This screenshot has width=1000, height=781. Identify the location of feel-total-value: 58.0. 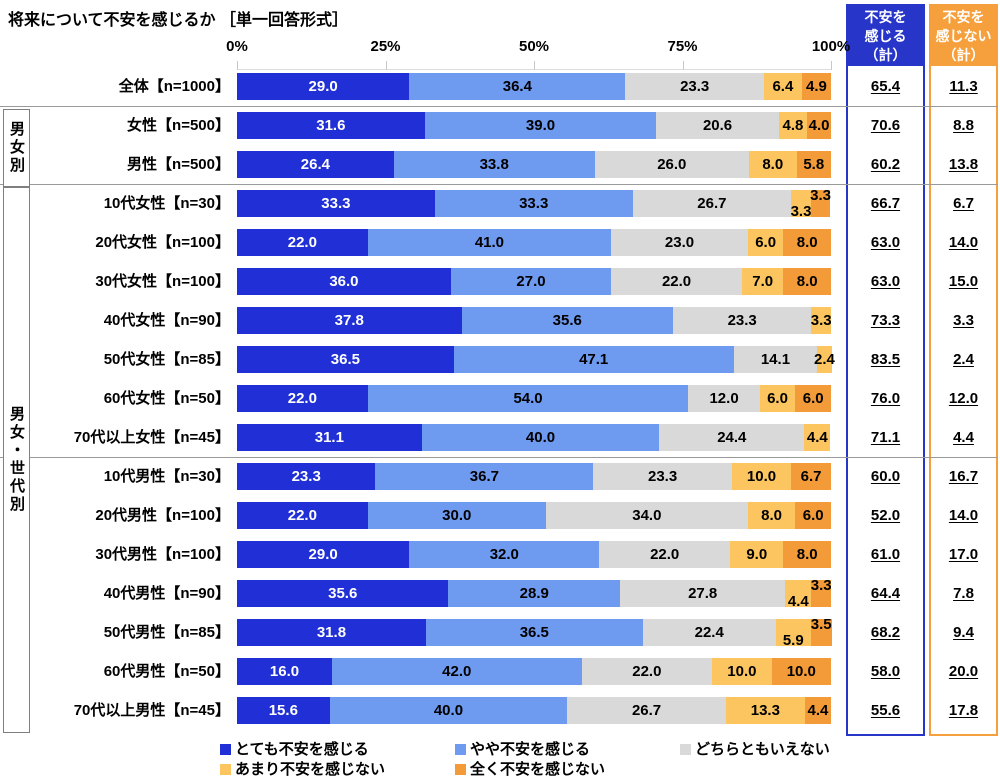
(885, 671).